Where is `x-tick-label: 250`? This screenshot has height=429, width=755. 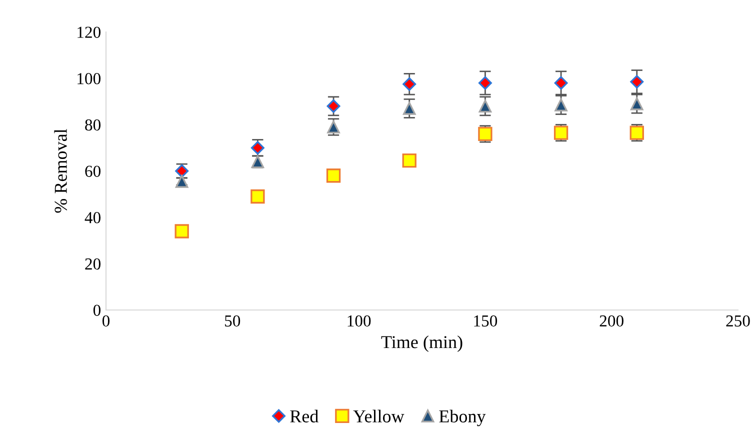
x-tick-label: 250 is located at coordinates (738, 321).